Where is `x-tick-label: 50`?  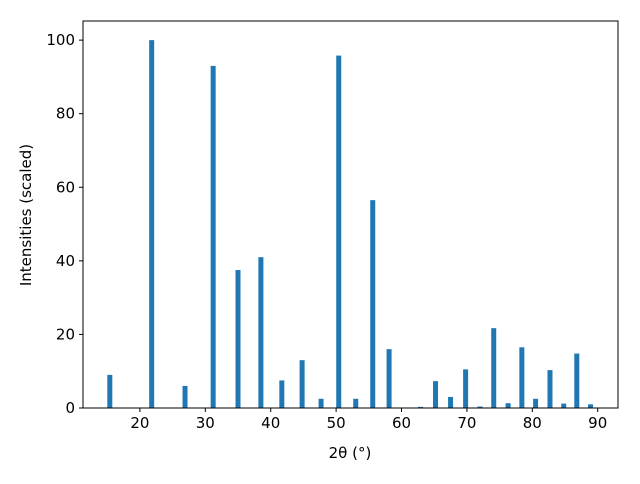
x-tick-label: 50 is located at coordinates (336, 423).